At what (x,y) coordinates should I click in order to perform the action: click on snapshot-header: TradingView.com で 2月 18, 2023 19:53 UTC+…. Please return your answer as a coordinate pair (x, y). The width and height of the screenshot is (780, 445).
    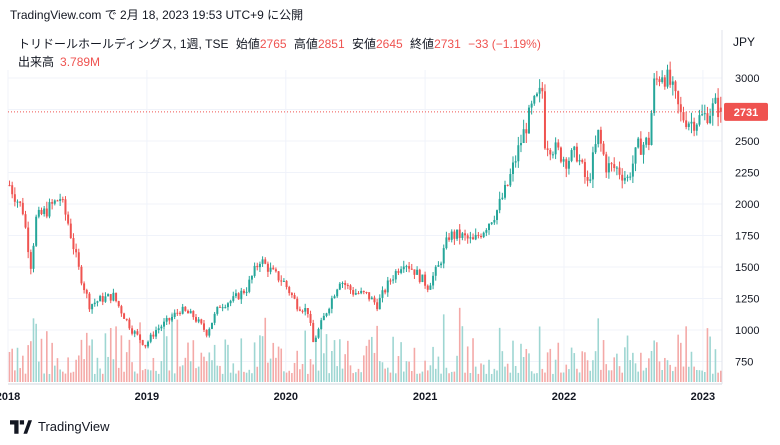
    Looking at the image, I should click on (157, 15).